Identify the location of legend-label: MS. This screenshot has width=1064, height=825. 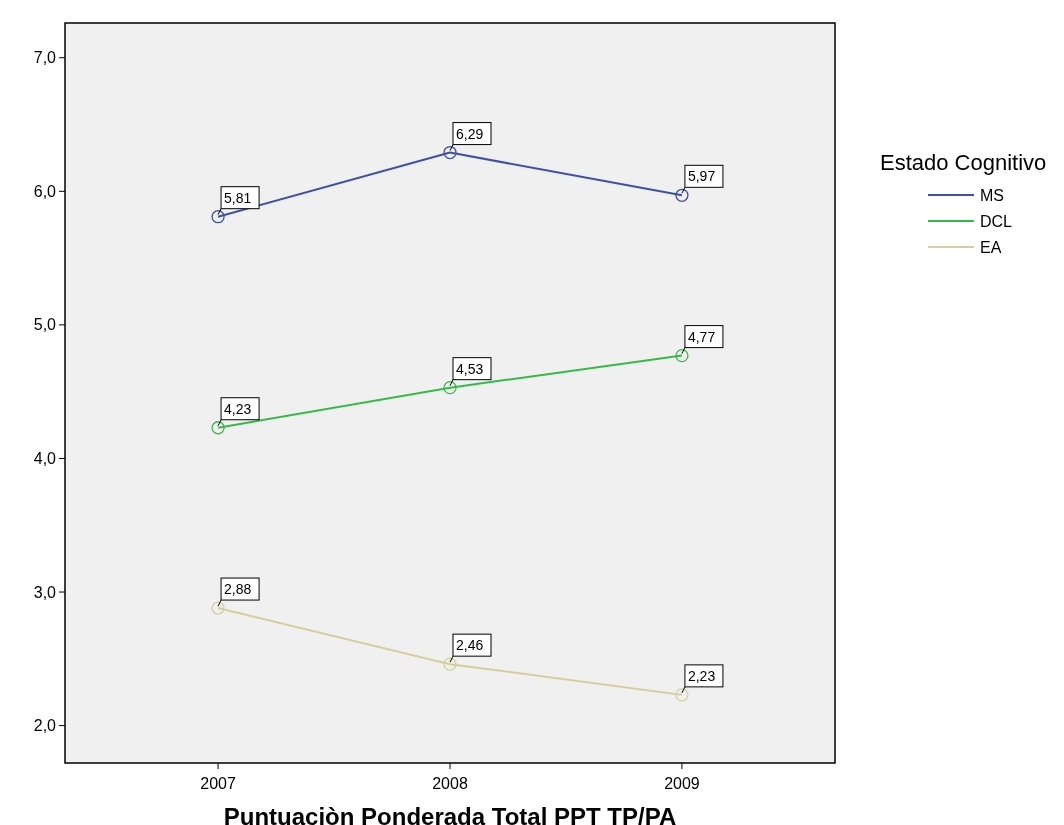
(992, 195).